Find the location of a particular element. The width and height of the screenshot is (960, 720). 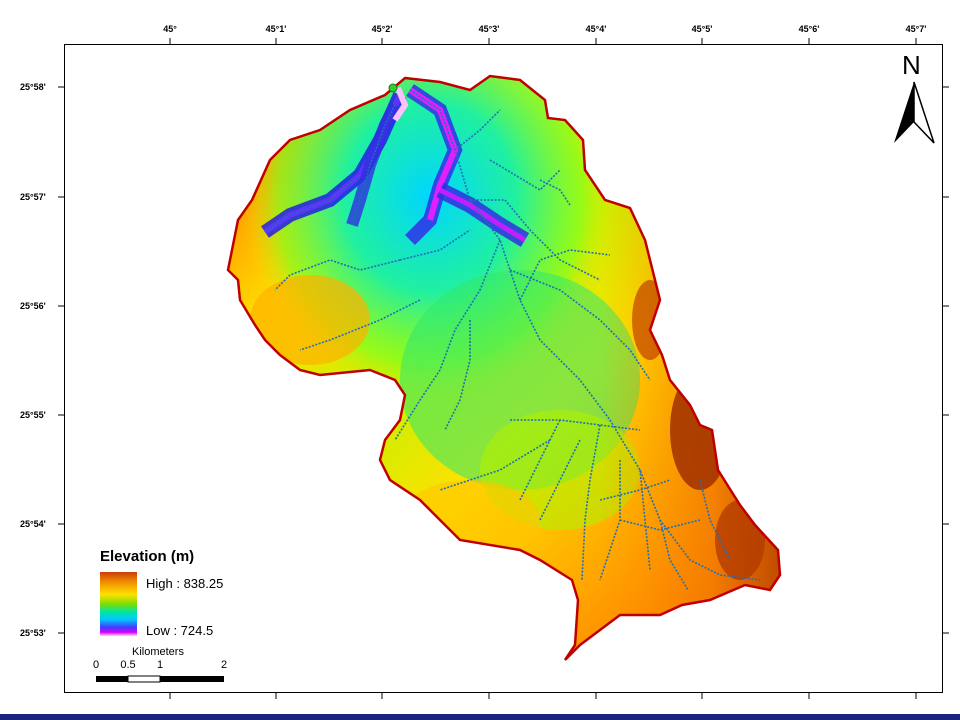

scale-tick-label: 2 is located at coordinates (224, 665).